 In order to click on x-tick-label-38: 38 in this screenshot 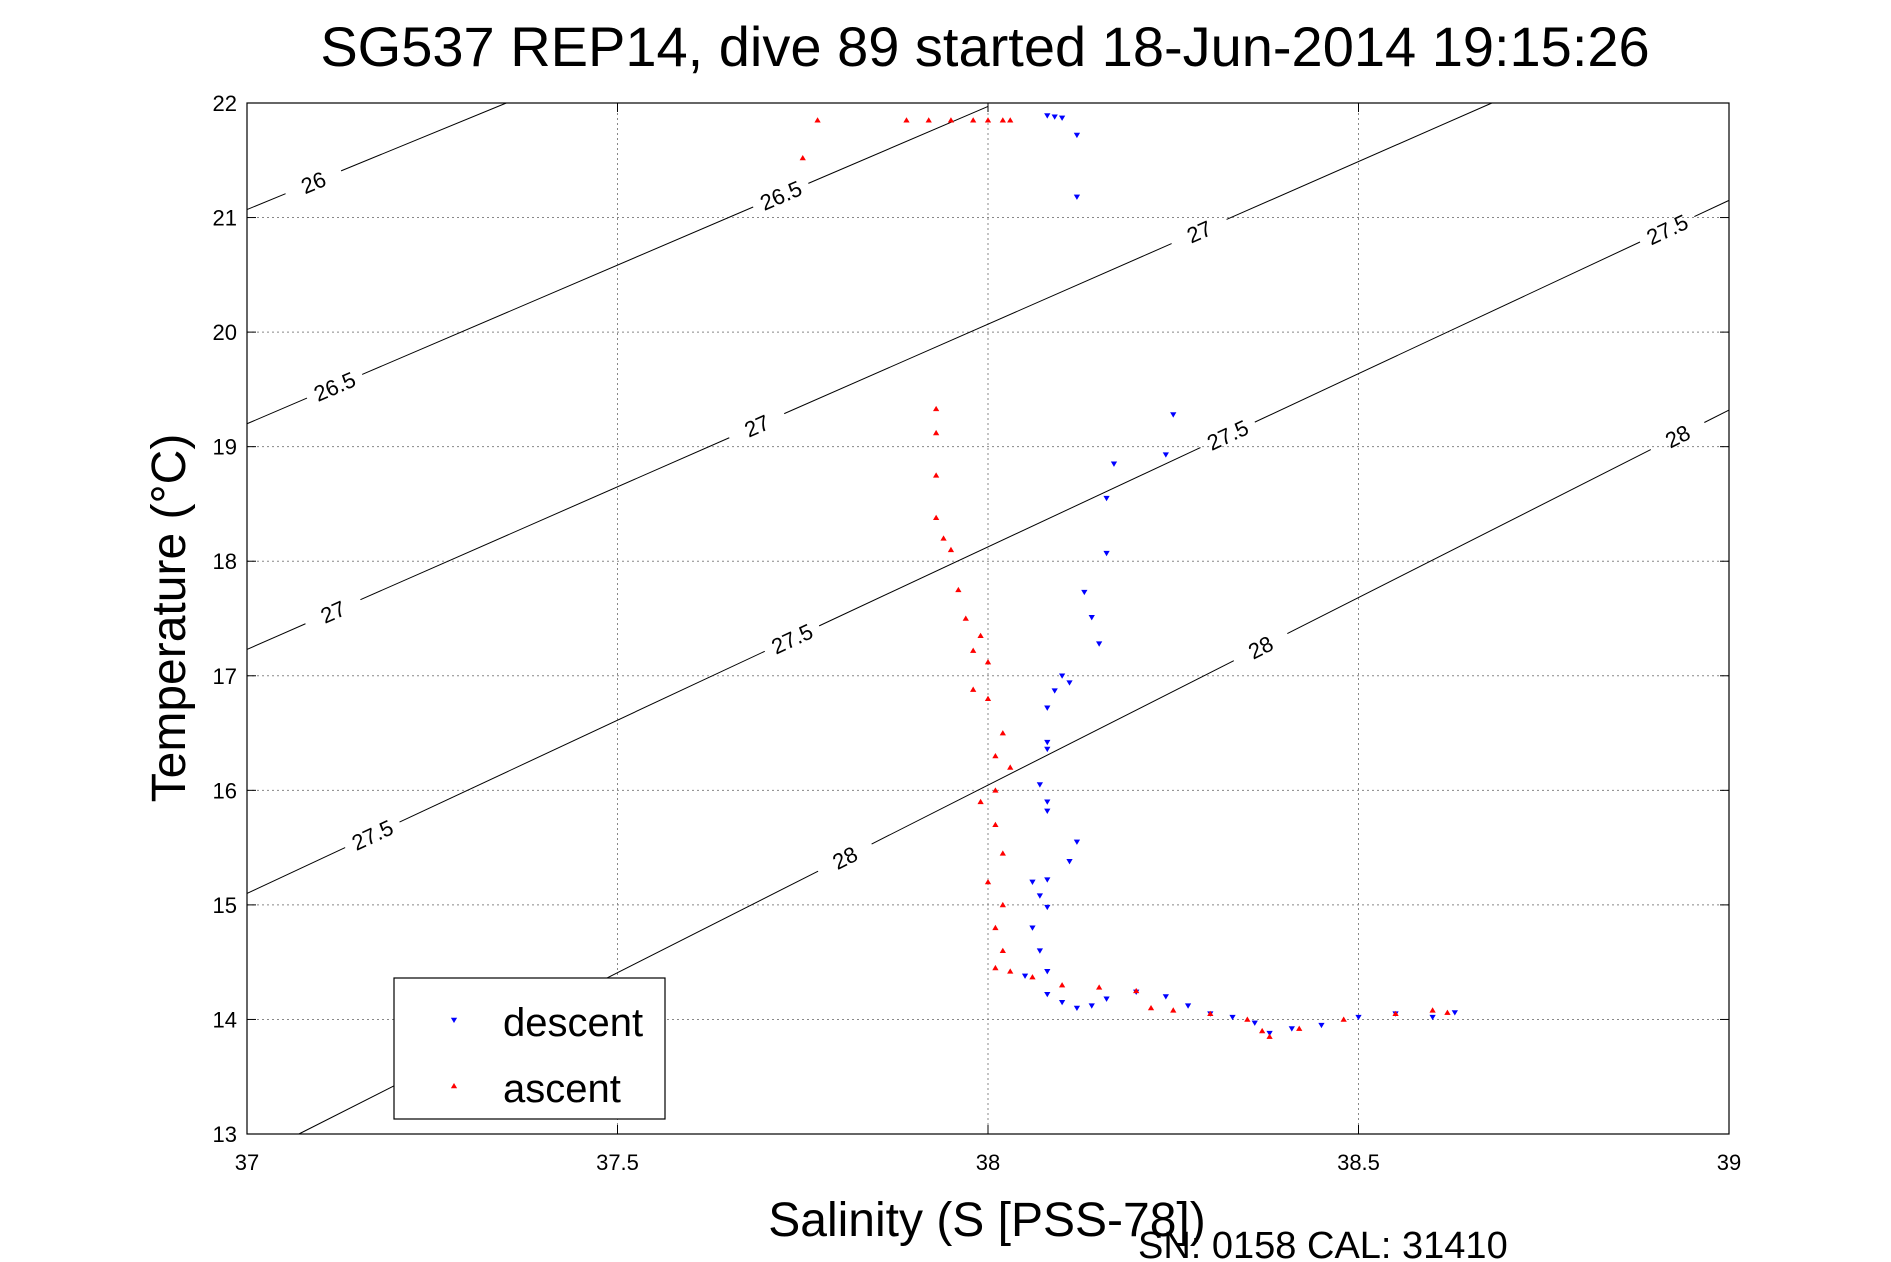, I will do `click(988, 1162)`.